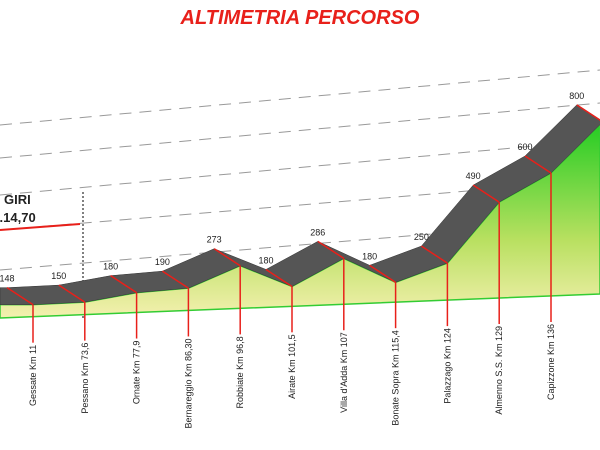 This screenshot has height=450, width=600. Describe the element at coordinates (18, 217) in the screenshot. I see `annotation: m.14,70` at that location.